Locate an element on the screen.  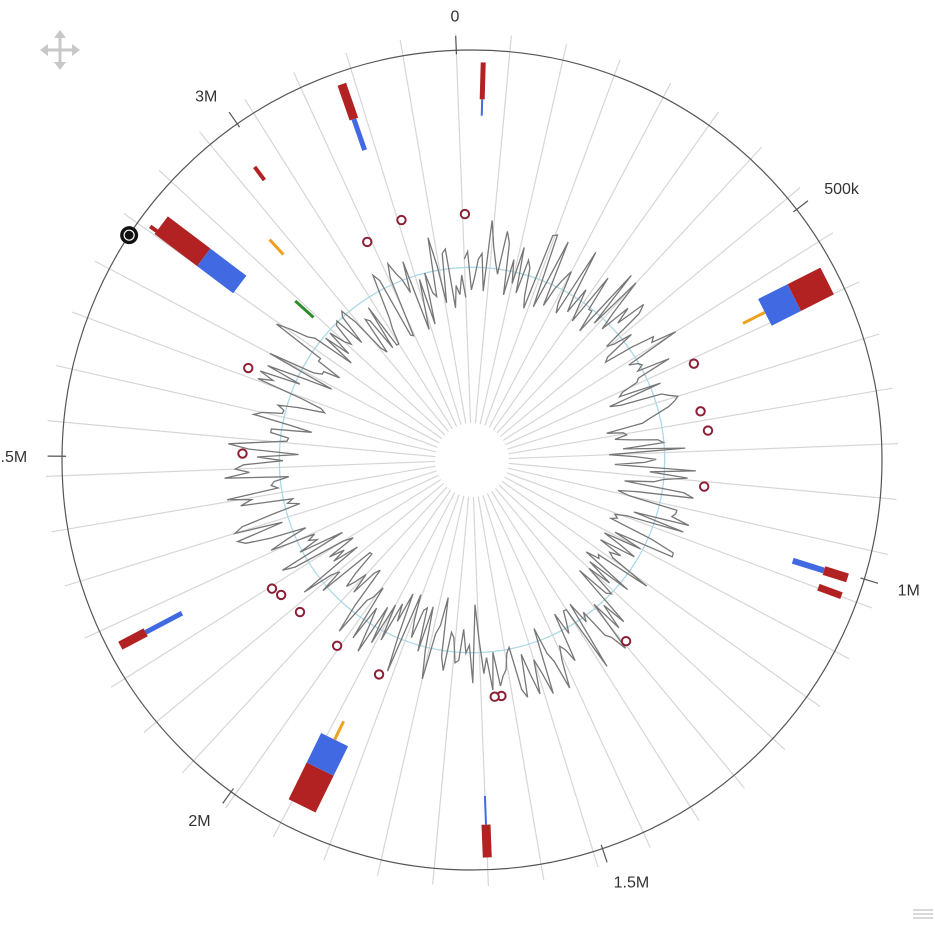
position-handle is located at coordinates (129, 235).